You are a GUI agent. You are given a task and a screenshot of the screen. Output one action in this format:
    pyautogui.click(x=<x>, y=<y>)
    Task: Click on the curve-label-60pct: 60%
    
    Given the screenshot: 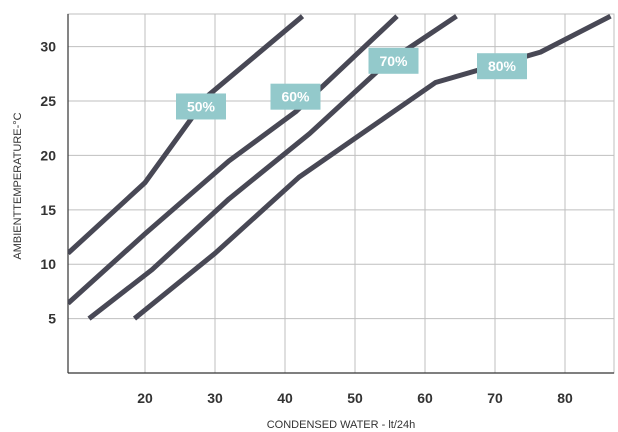 What is the action you would take?
    pyautogui.click(x=295, y=96)
    